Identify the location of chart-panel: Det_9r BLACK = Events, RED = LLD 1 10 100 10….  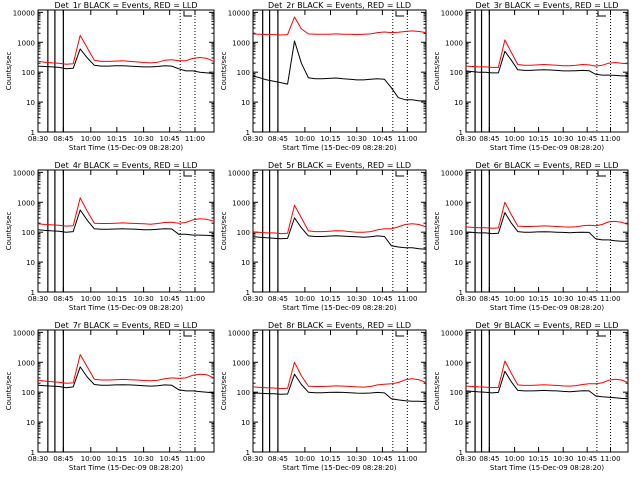
(531, 396).